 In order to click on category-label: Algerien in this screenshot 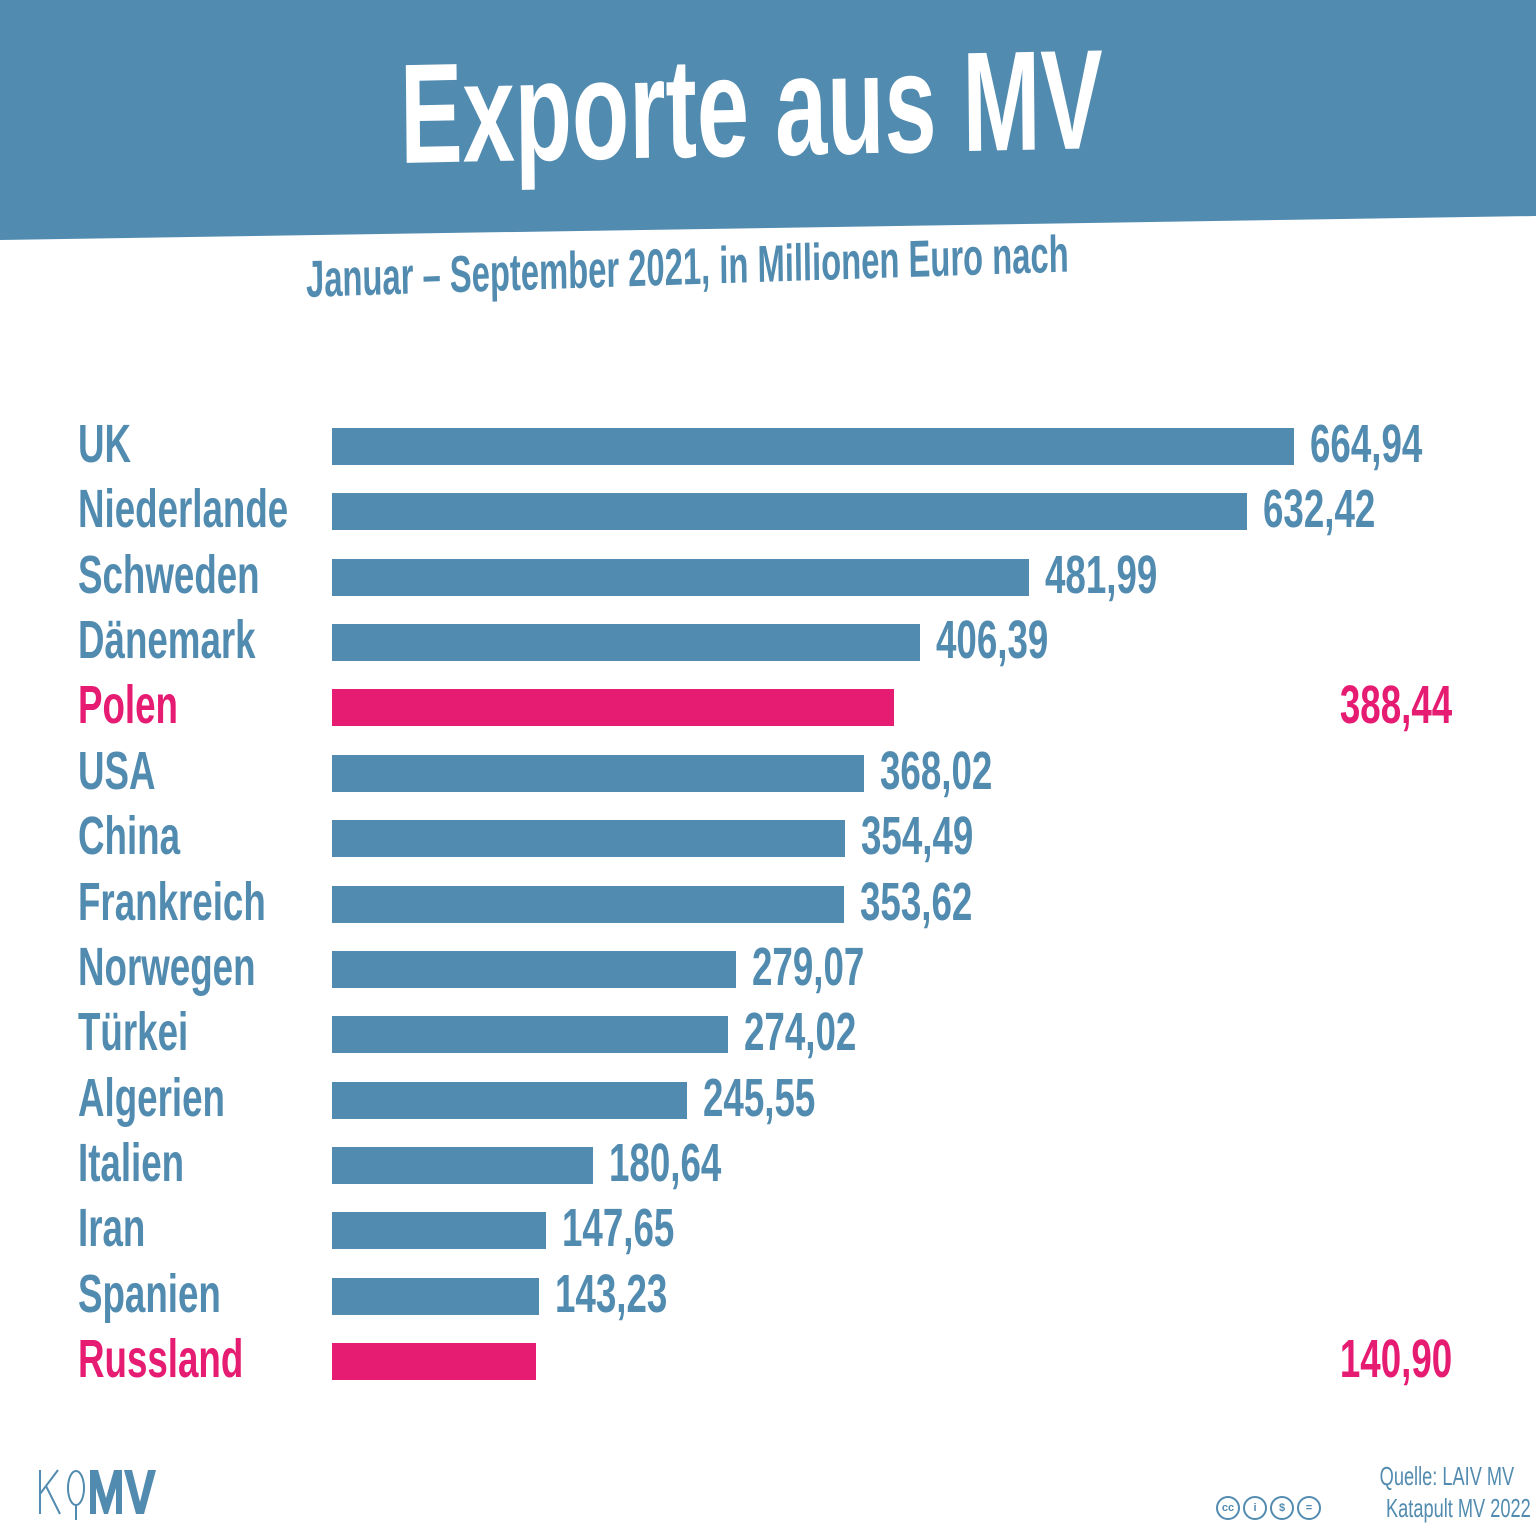, I will do `click(151, 1097)`.